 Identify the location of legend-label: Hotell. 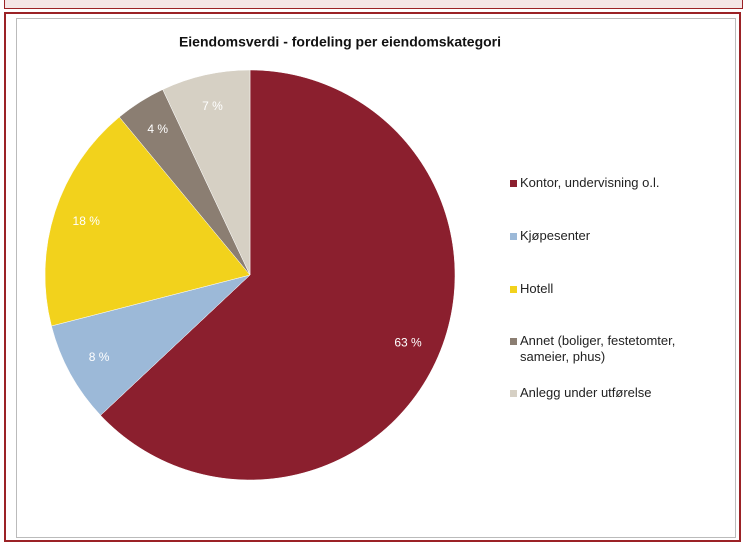
(537, 288).